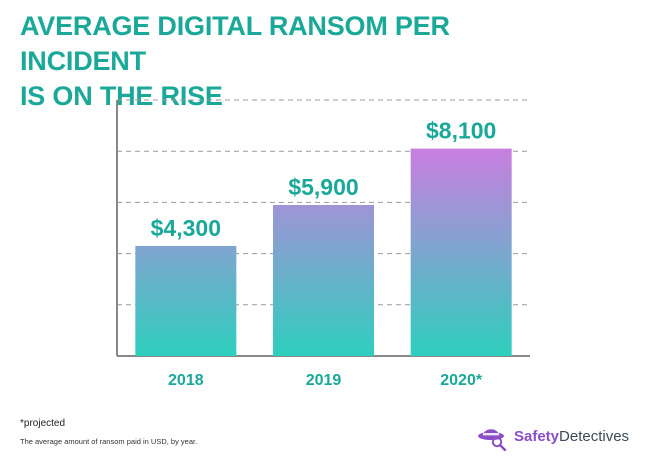 The width and height of the screenshot is (655, 465). Describe the element at coordinates (121, 96) in the screenshot. I see `title-line-2: IS ON THE RISE` at that location.